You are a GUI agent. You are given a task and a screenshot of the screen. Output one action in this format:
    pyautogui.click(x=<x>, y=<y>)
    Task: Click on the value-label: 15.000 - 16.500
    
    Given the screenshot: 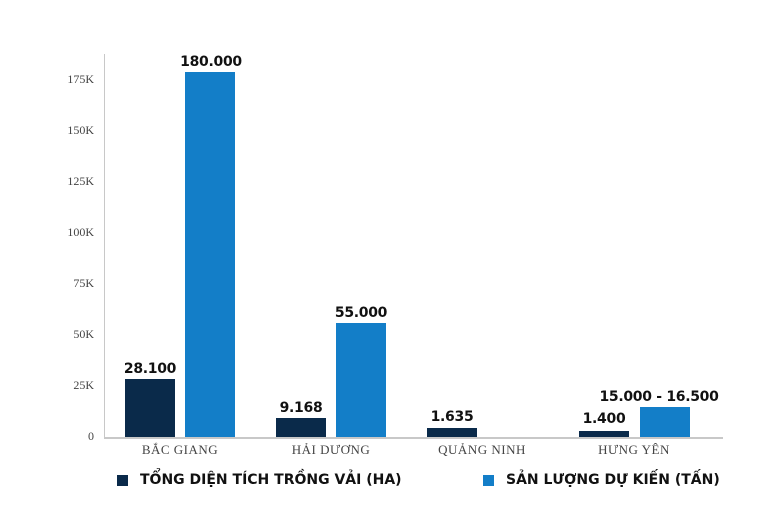 What is the action you would take?
    pyautogui.click(x=659, y=397)
    